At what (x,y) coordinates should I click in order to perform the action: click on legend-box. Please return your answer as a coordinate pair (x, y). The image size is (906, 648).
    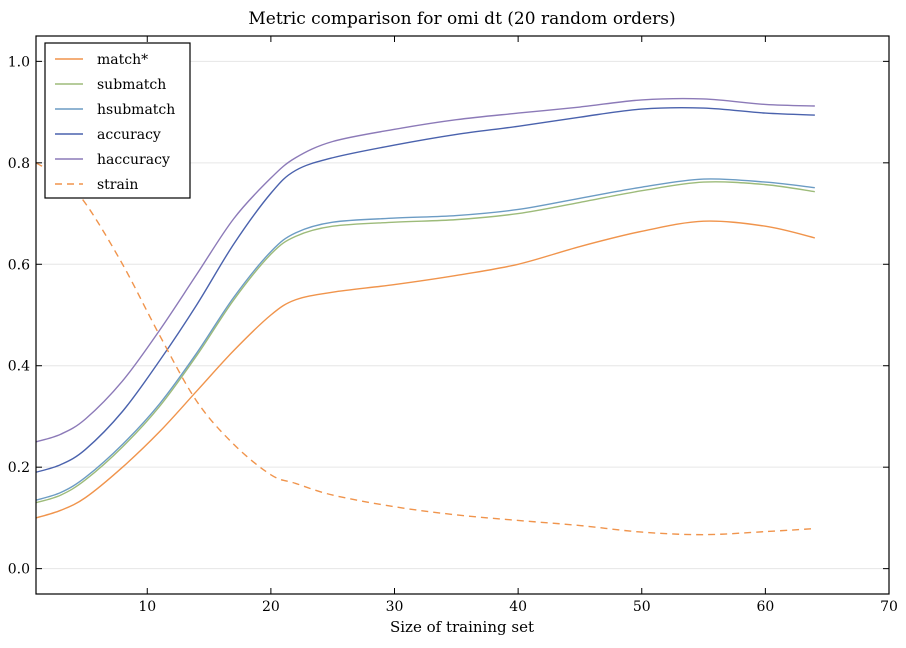
    Looking at the image, I should click on (117, 120).